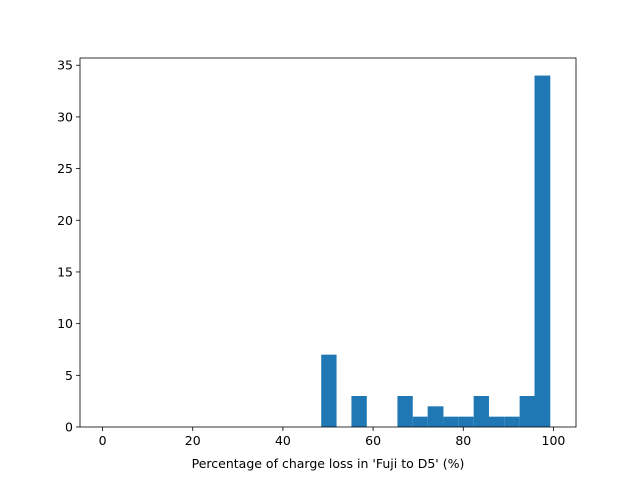 The height and width of the screenshot is (480, 640). What do you see at coordinates (463, 440) in the screenshot?
I see `x-tick-label: 80` at bounding box center [463, 440].